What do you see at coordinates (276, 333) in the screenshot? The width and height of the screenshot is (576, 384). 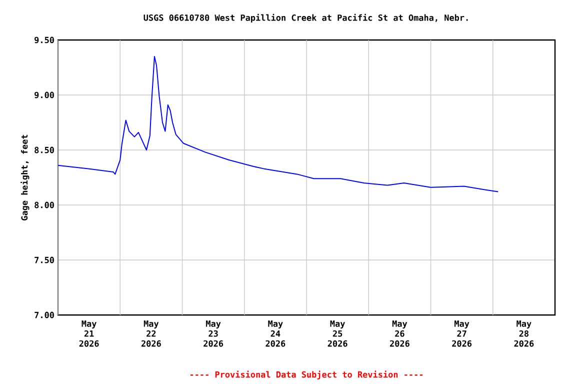 I see `x-tick-label: May 24 2026` at bounding box center [276, 333].